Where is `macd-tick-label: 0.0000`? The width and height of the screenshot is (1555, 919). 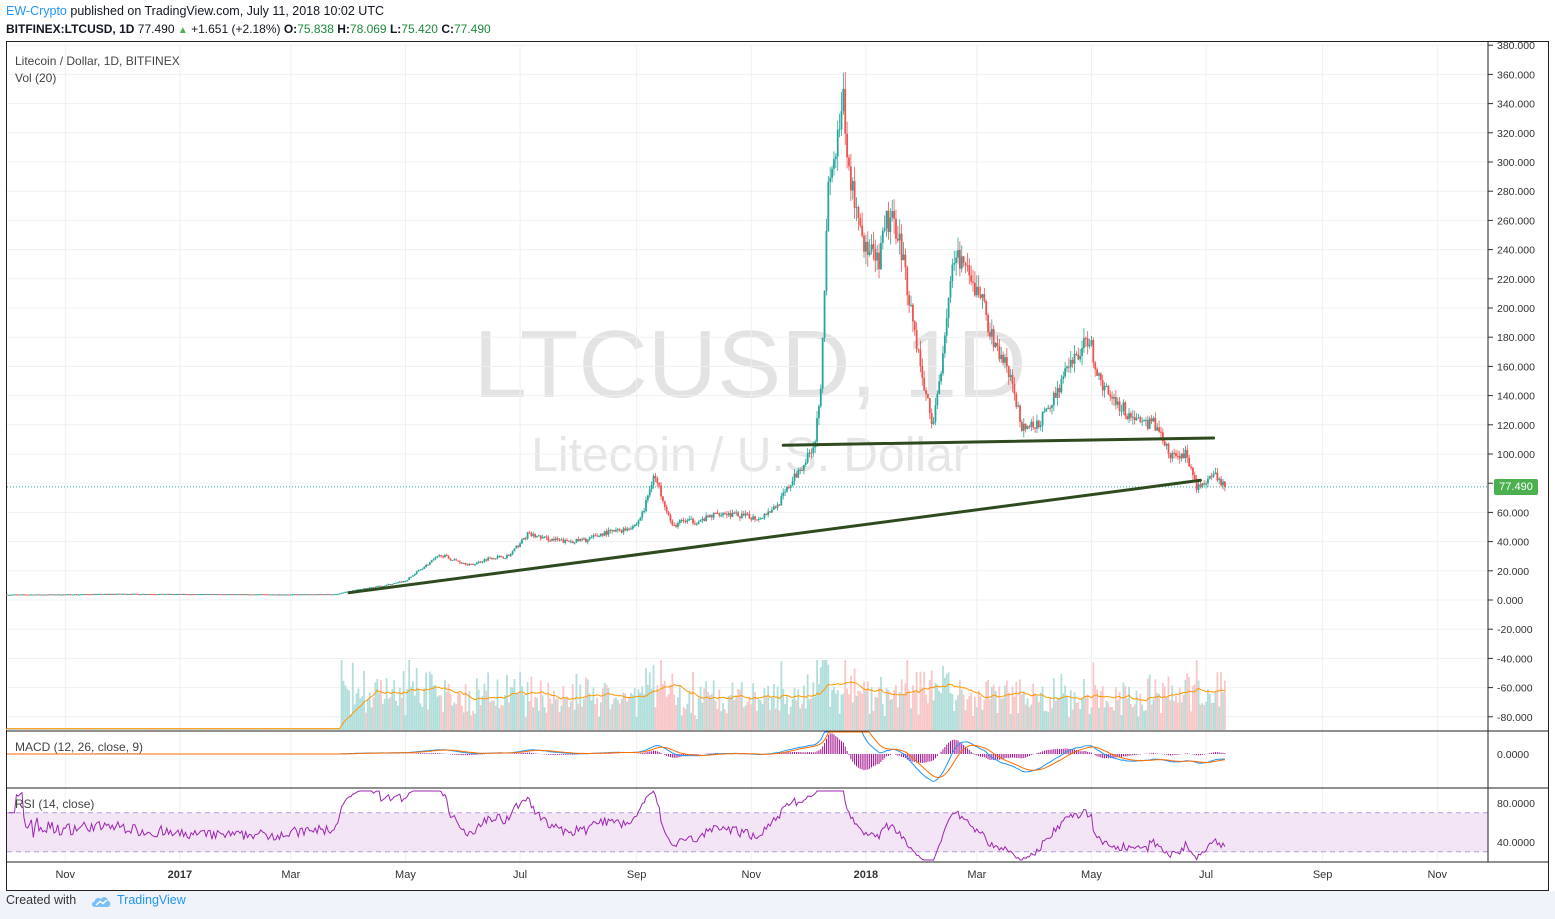 macd-tick-label: 0.0000 is located at coordinates (1513, 755).